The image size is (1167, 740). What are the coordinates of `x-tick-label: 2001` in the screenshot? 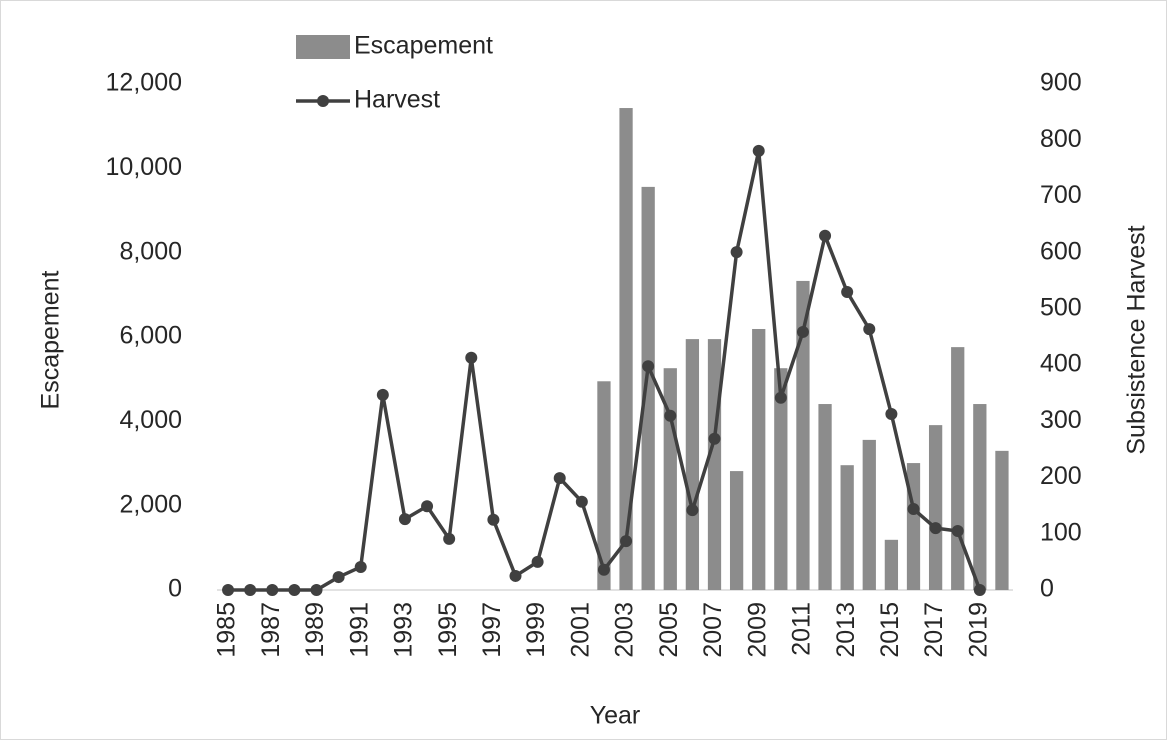 It's located at (580, 630).